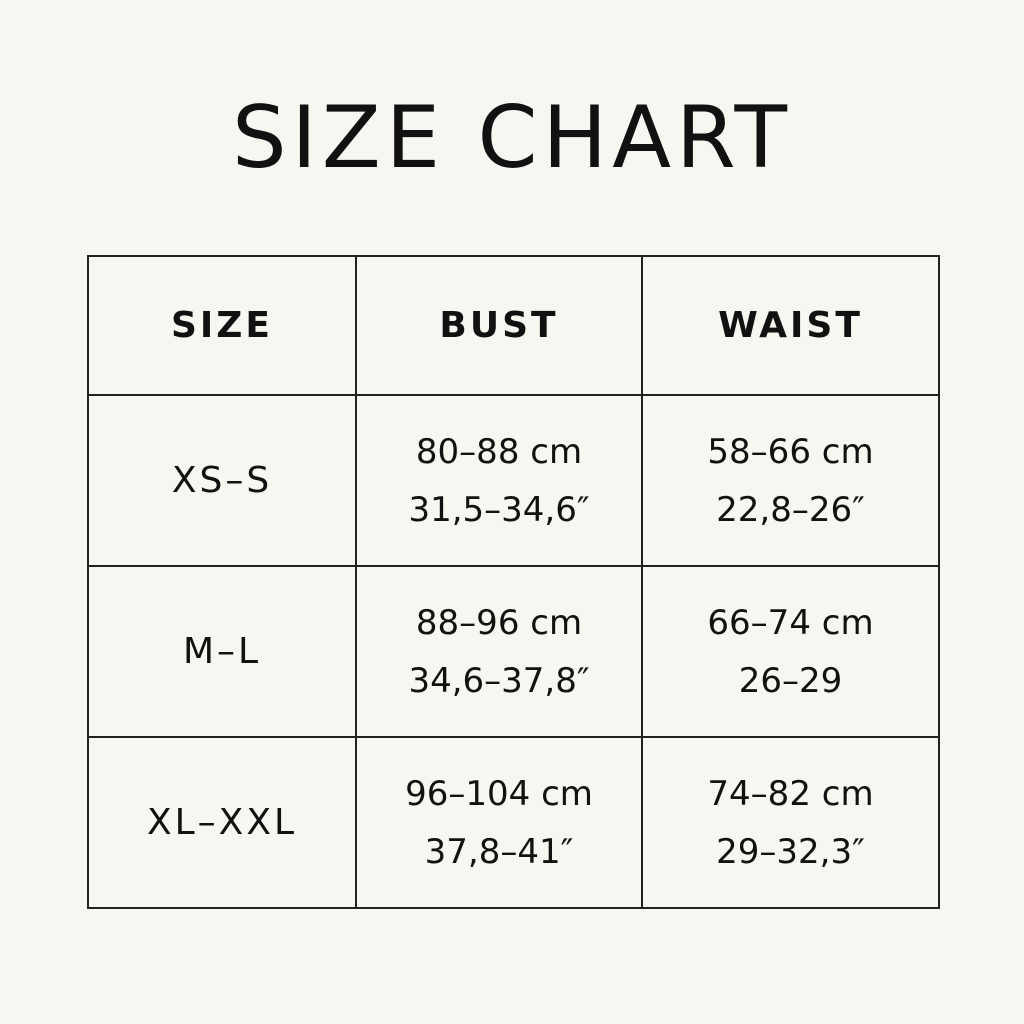 The height and width of the screenshot is (1024, 1024). I want to click on header-waist: WAIST, so click(790, 325).